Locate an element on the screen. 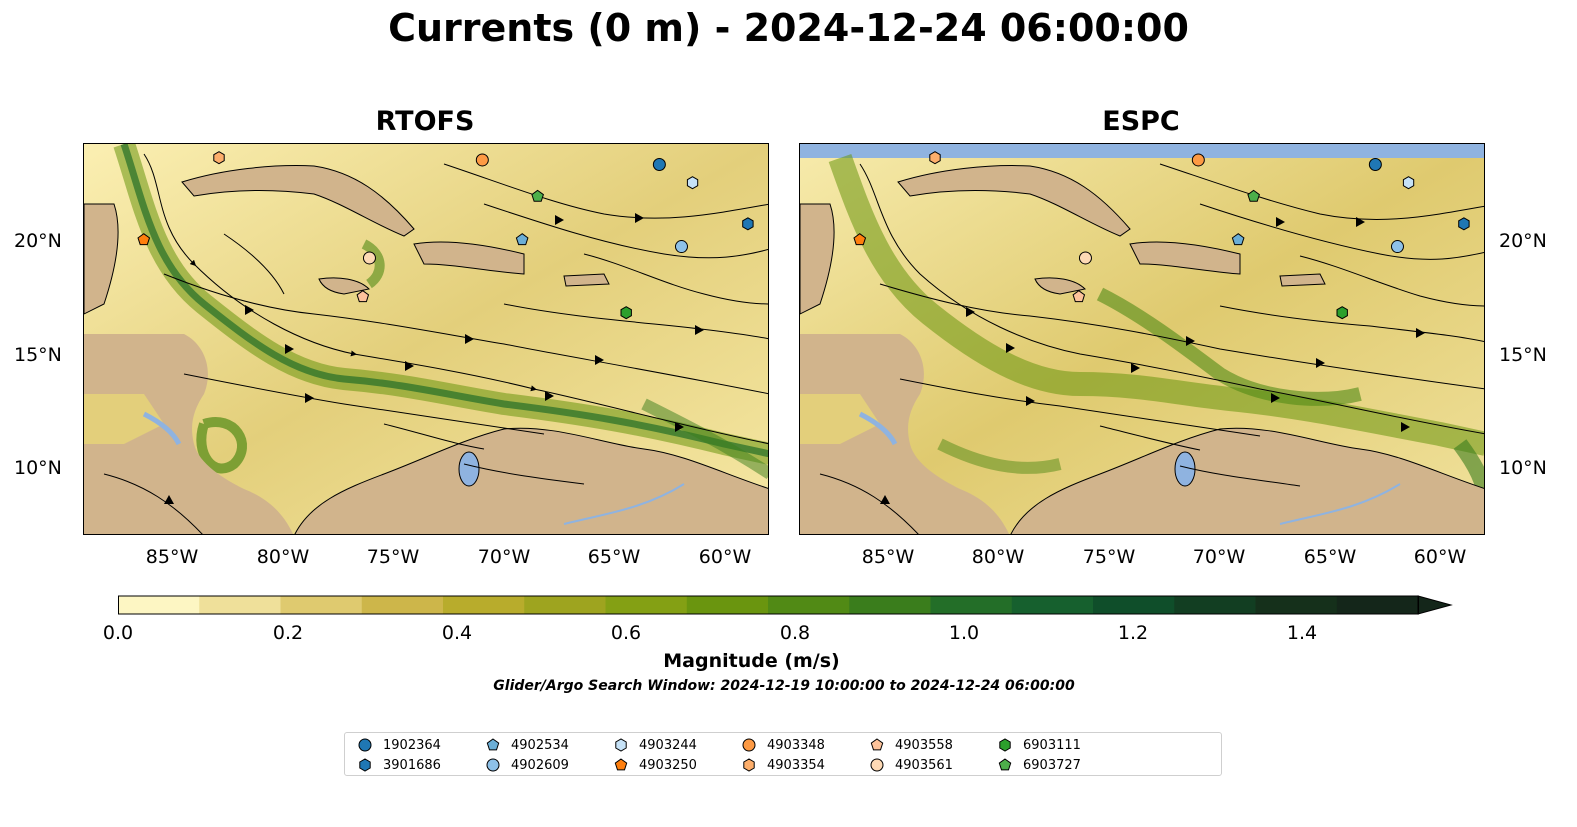 This screenshot has width=1577, height=827. lon-tick-rtofs-65: 65°W is located at coordinates (614, 557).